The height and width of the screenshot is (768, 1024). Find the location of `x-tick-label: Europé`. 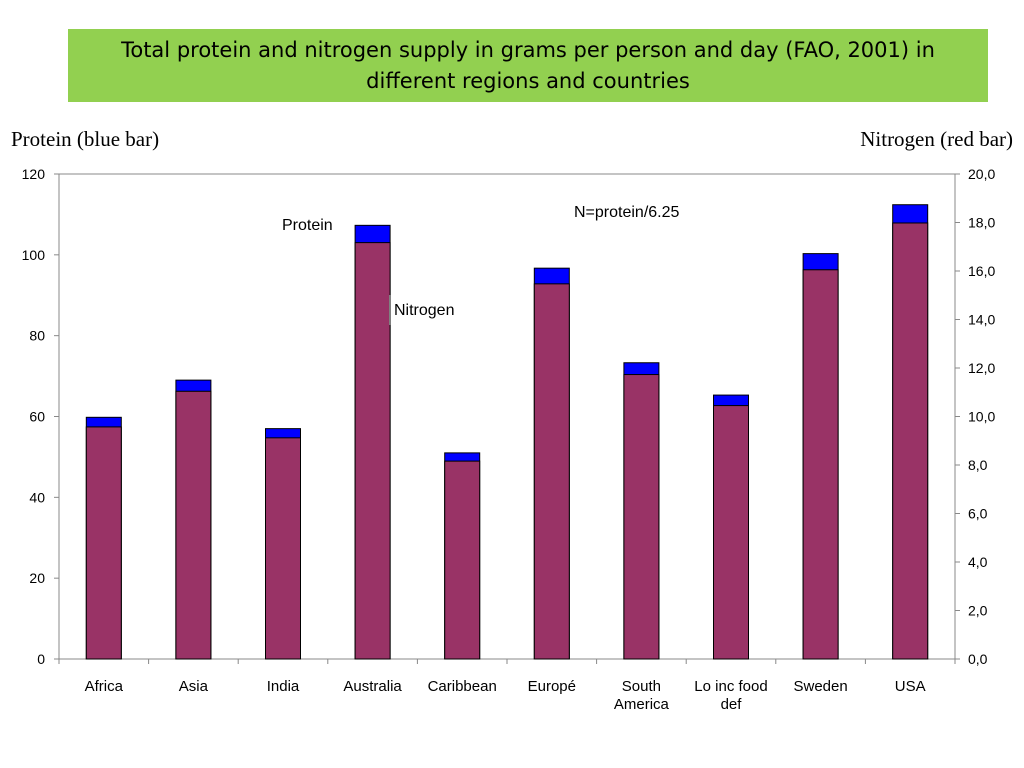

x-tick-label: Europé is located at coordinates (552, 686).